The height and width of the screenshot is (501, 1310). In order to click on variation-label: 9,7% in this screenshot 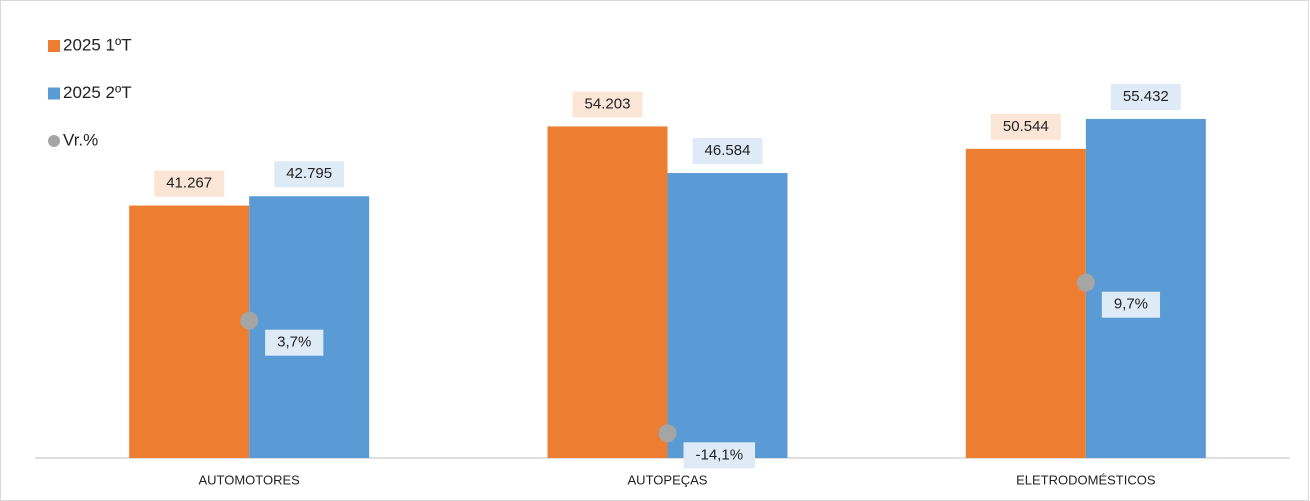, I will do `click(1131, 304)`.